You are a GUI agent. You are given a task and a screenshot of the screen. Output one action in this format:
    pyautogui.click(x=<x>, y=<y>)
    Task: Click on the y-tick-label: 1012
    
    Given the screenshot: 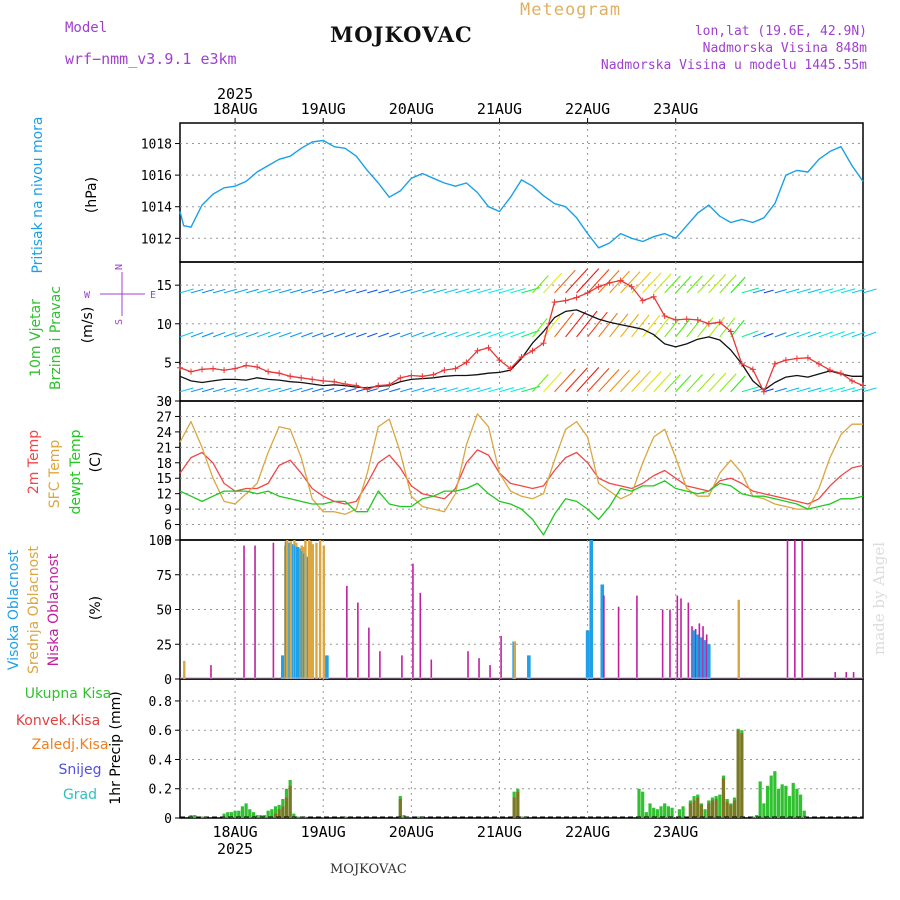 What is the action you would take?
    pyautogui.click(x=156, y=239)
    